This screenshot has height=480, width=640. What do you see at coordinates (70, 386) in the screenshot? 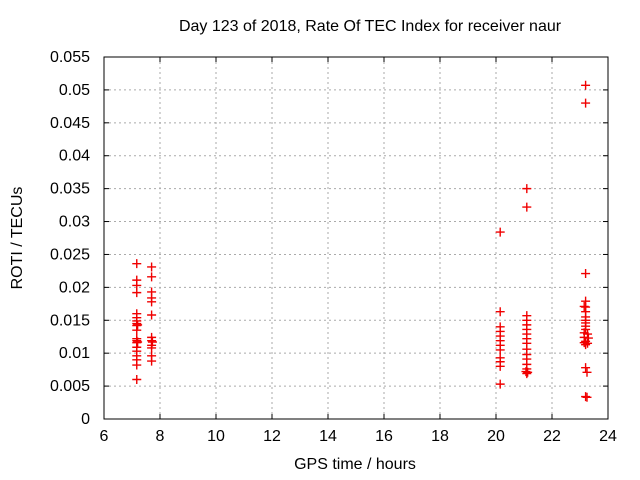
I see `y-tick-label: 0.005` at bounding box center [70, 386].